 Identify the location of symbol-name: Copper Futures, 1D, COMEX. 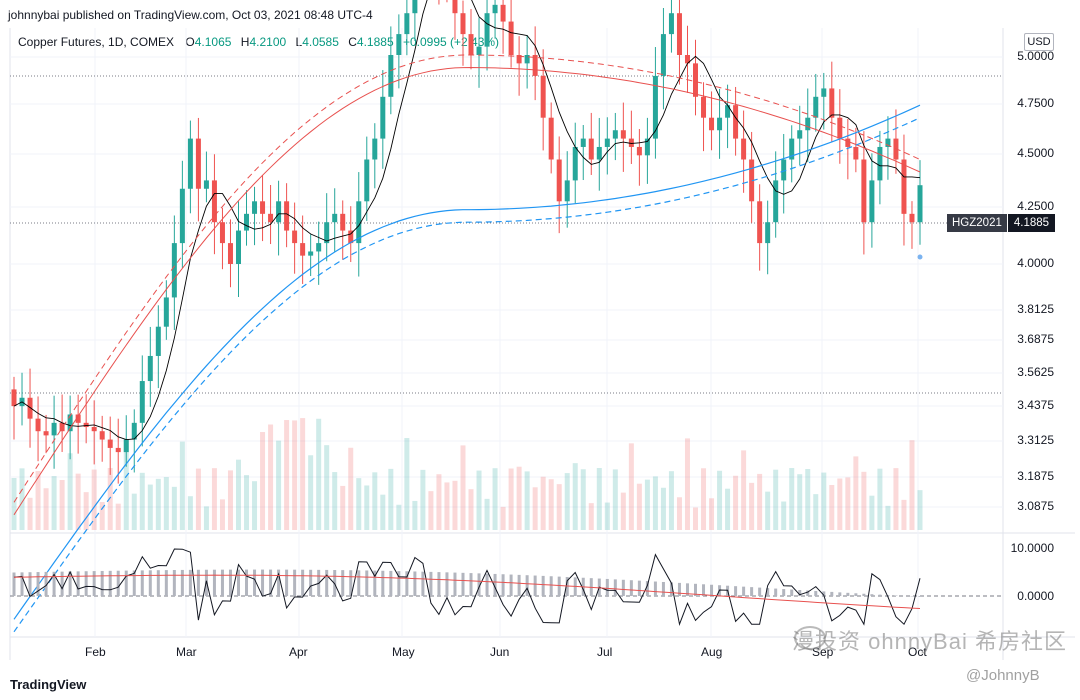
(96, 42).